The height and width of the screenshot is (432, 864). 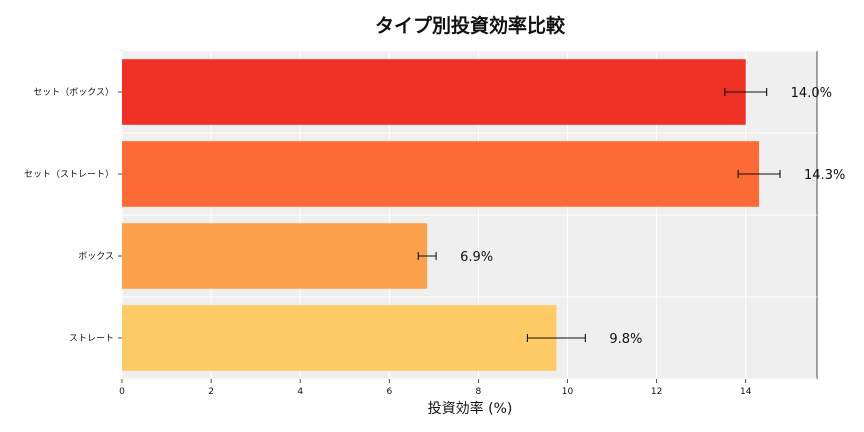 I want to click on y-tick-label: ストレート, so click(x=91, y=339).